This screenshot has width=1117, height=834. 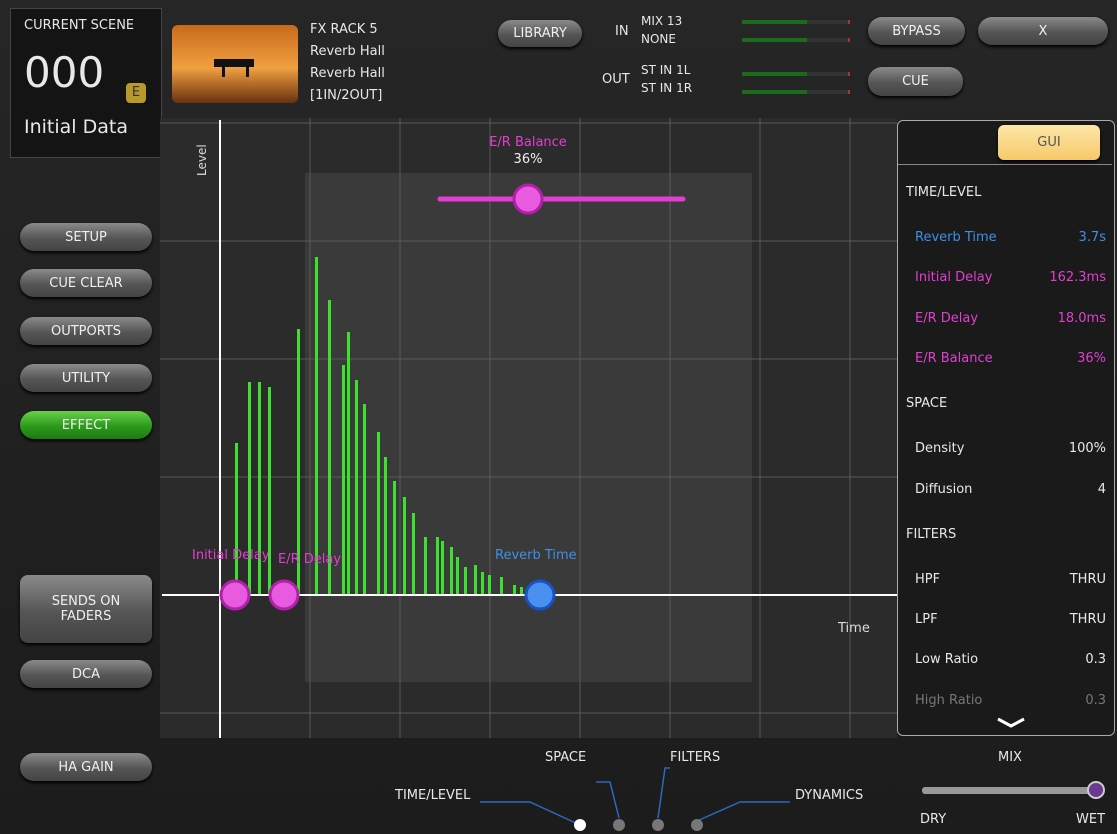 What do you see at coordinates (1092, 237) in the screenshot?
I see `param-value: 3.7s` at bounding box center [1092, 237].